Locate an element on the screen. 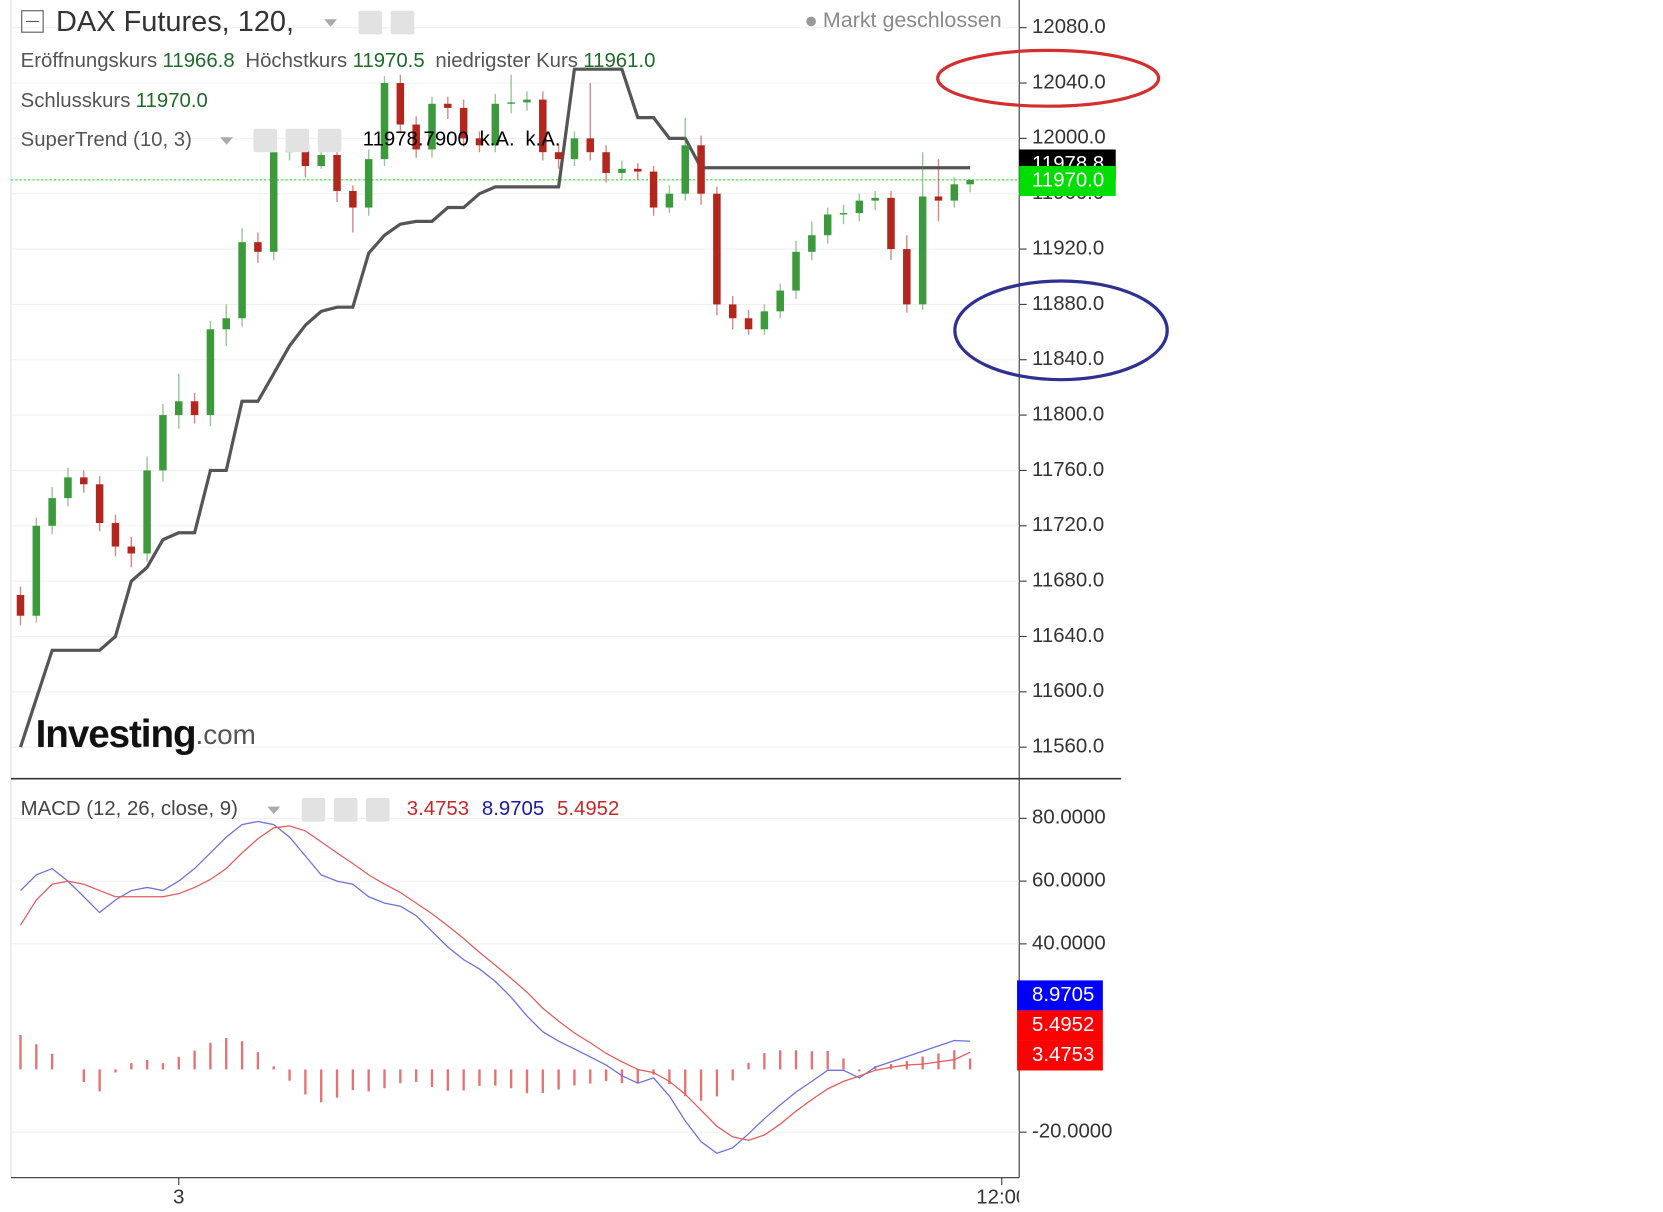  y-tick-label: 11760.0 is located at coordinates (1068, 470).